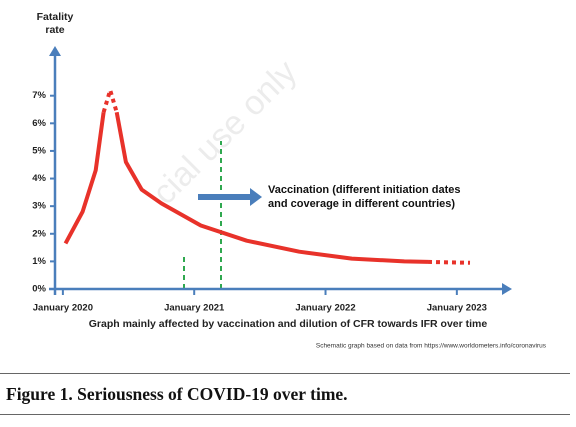 Image resolution: width=576 pixels, height=427 pixels. I want to click on x-tick-label: January 2021, so click(194, 308).